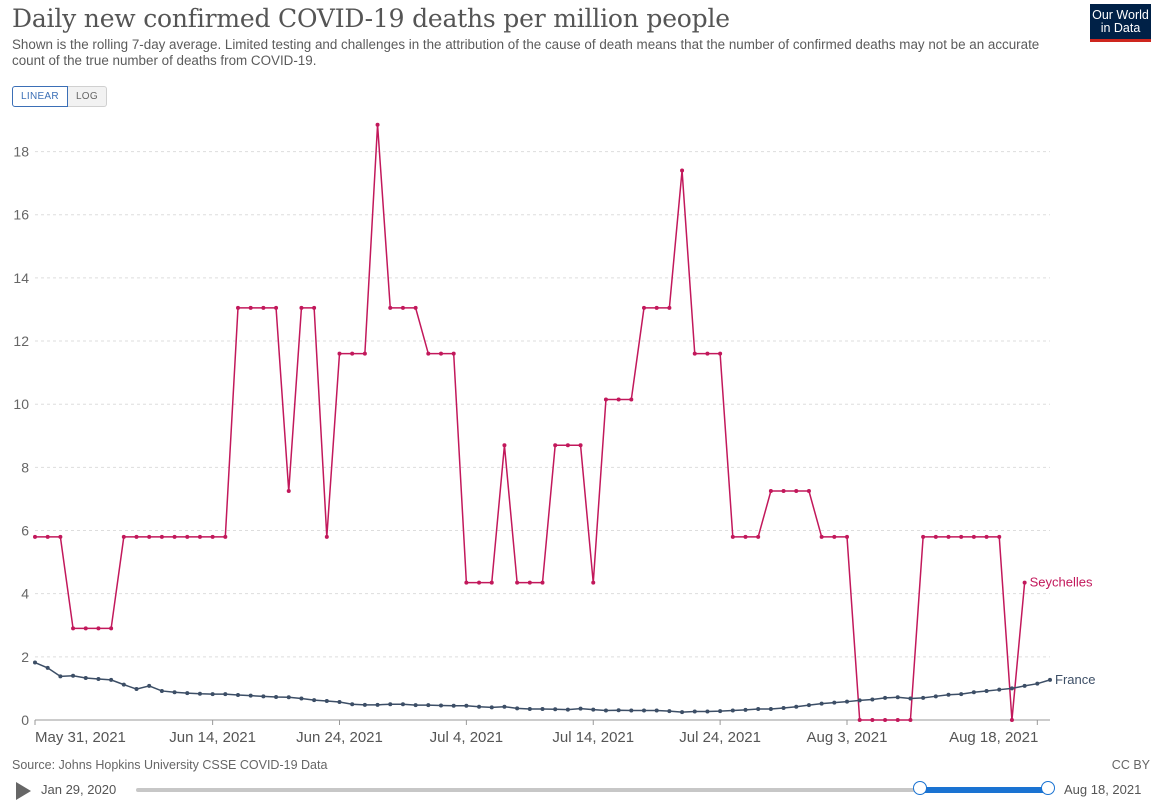  I want to click on owid-logo: Our World in Data, so click(1120, 23).